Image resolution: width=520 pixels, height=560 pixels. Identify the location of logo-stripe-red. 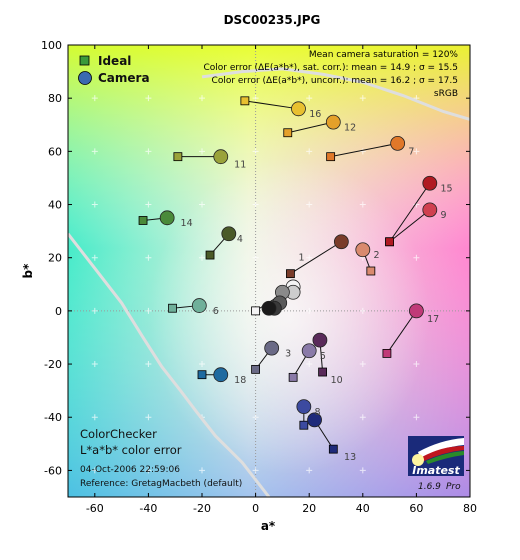
(443, 453).